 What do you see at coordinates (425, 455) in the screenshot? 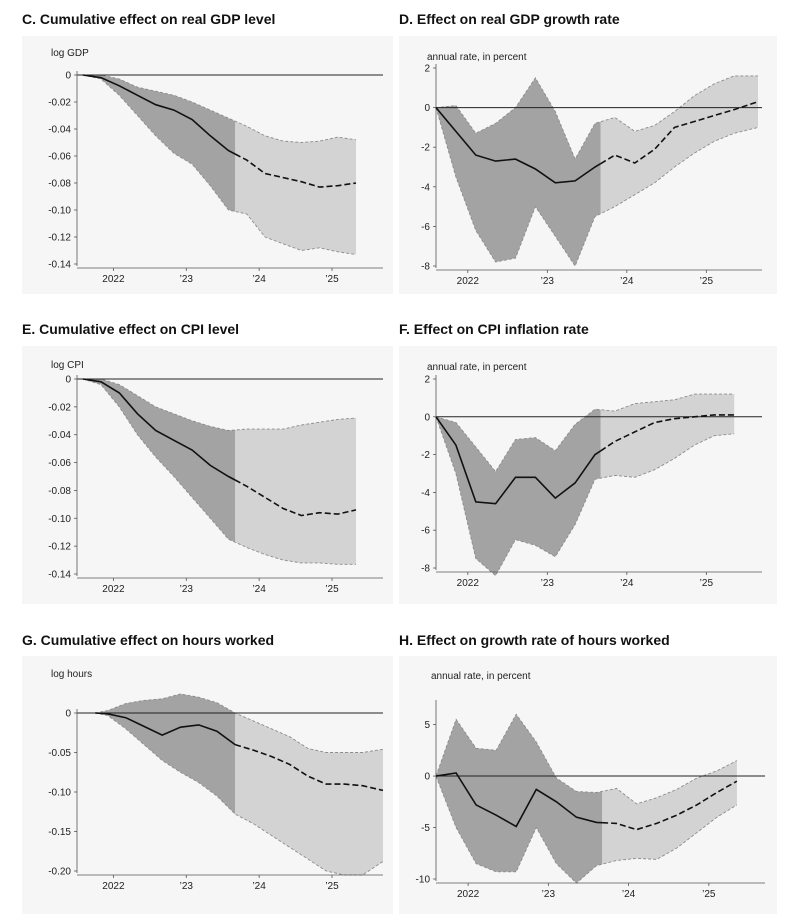
I see `y-tick-label: -2` at bounding box center [425, 455].